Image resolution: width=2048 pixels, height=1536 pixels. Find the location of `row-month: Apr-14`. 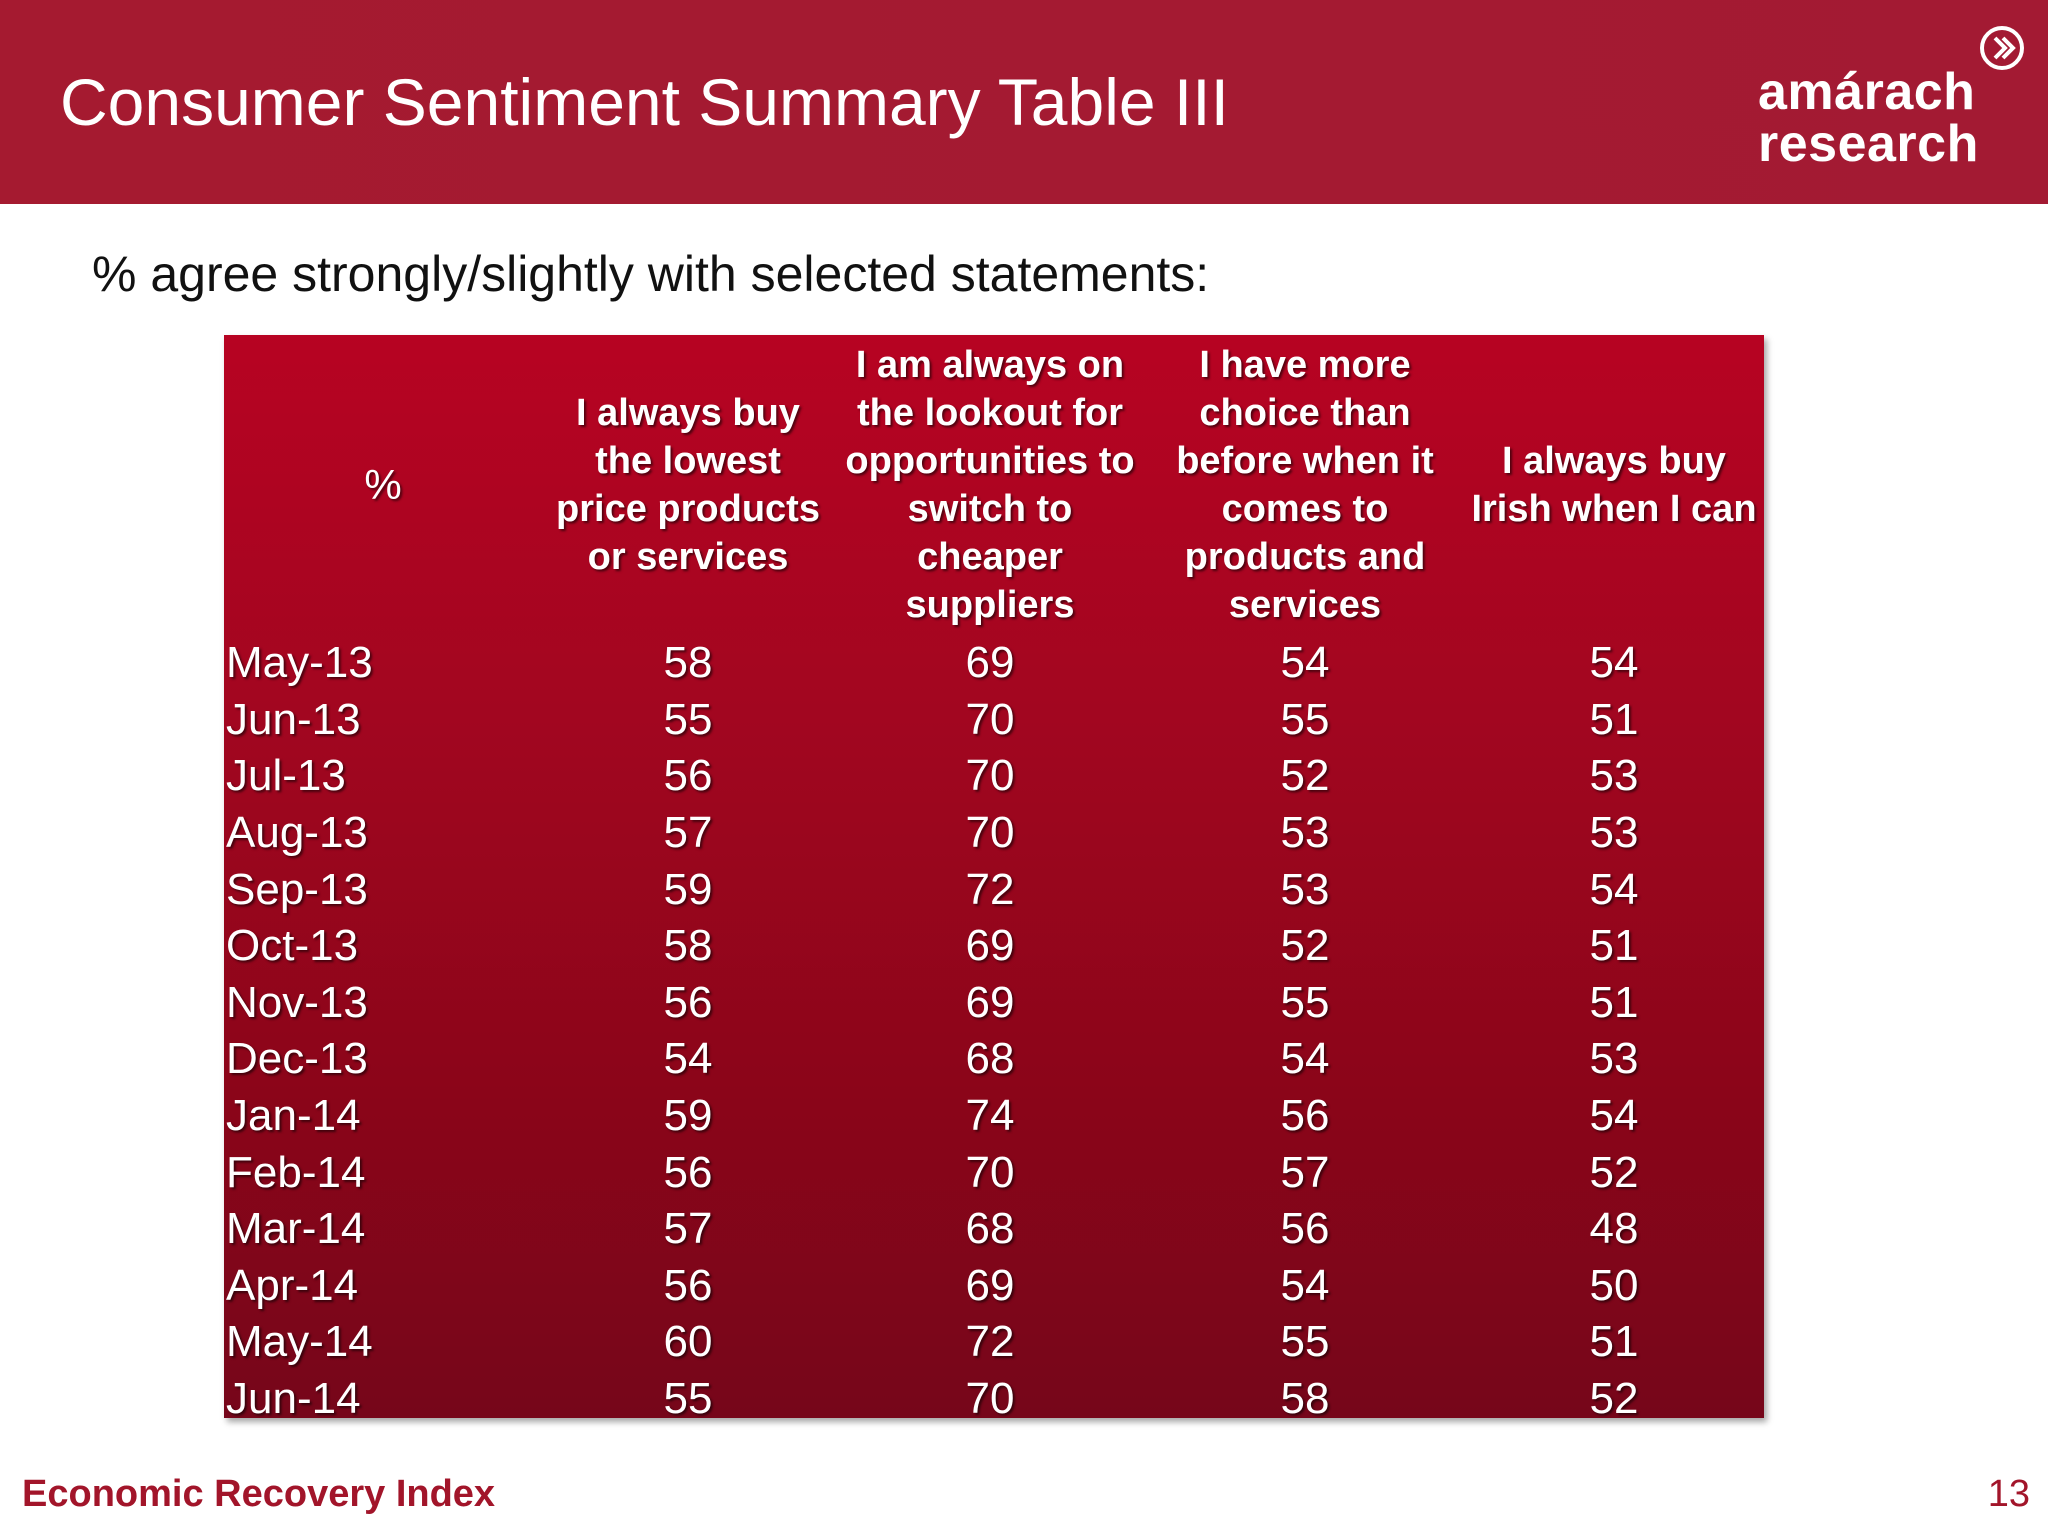

row-month: Apr-14 is located at coordinates (292, 1285).